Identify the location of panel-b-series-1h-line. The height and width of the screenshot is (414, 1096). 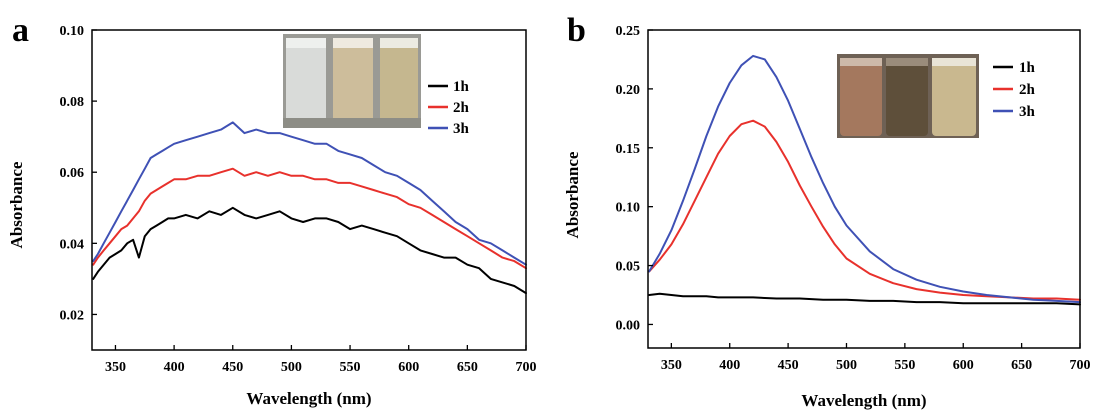
(864, 299).